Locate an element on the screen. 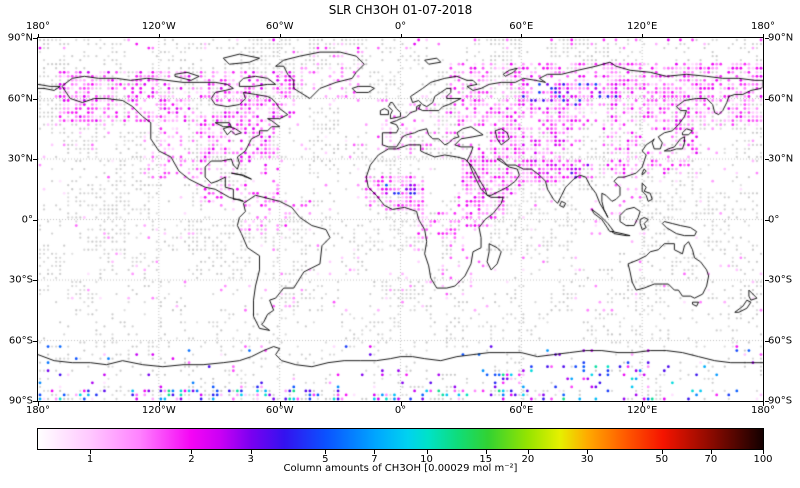 The height and width of the screenshot is (488, 800). lat-tick-label-right: 60°N is located at coordinates (781, 98).